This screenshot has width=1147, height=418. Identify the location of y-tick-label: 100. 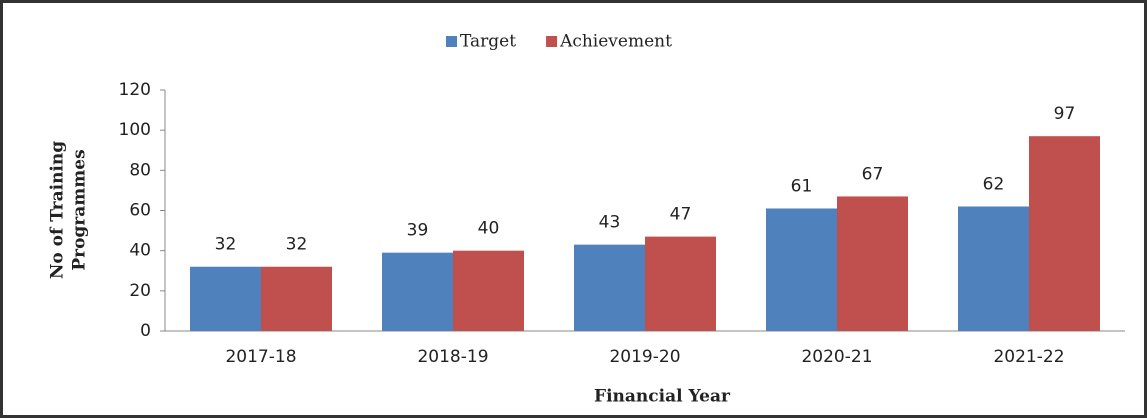
(135, 130).